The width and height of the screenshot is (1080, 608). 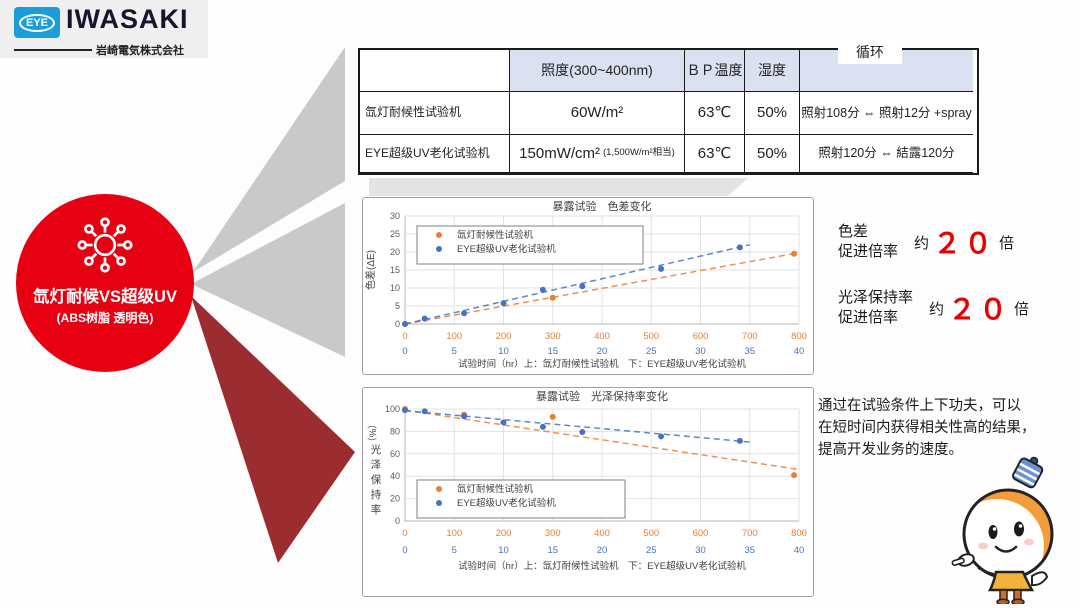 What do you see at coordinates (268, 280) in the screenshot?
I see `gray-triangle-middle` at bounding box center [268, 280].